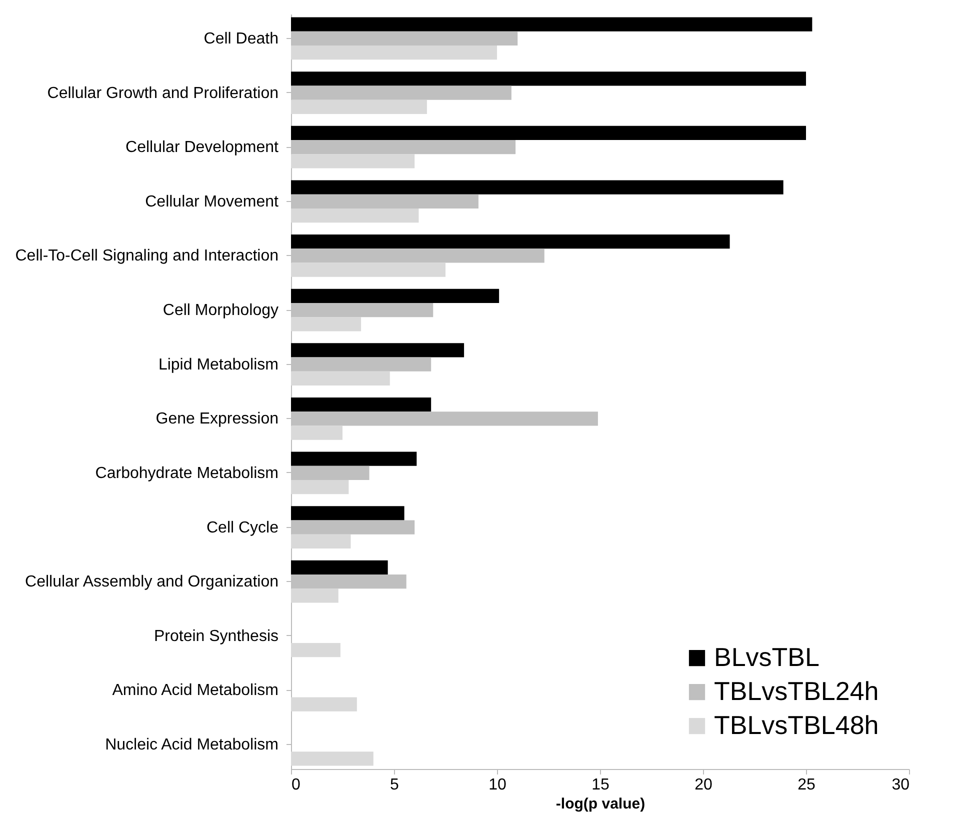  What do you see at coordinates (796, 691) in the screenshot?
I see `legend-label: TBLvsTBL24h` at bounding box center [796, 691].